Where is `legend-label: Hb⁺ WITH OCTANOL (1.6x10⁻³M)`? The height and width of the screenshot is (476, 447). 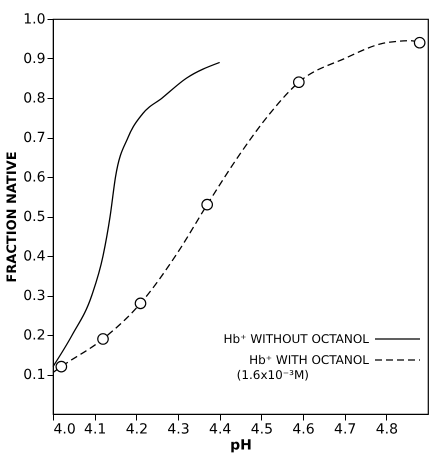
legend-label: Hb⁺ WITH OCTANOL (1.6x10⁻³M) is located at coordinates (303, 367).